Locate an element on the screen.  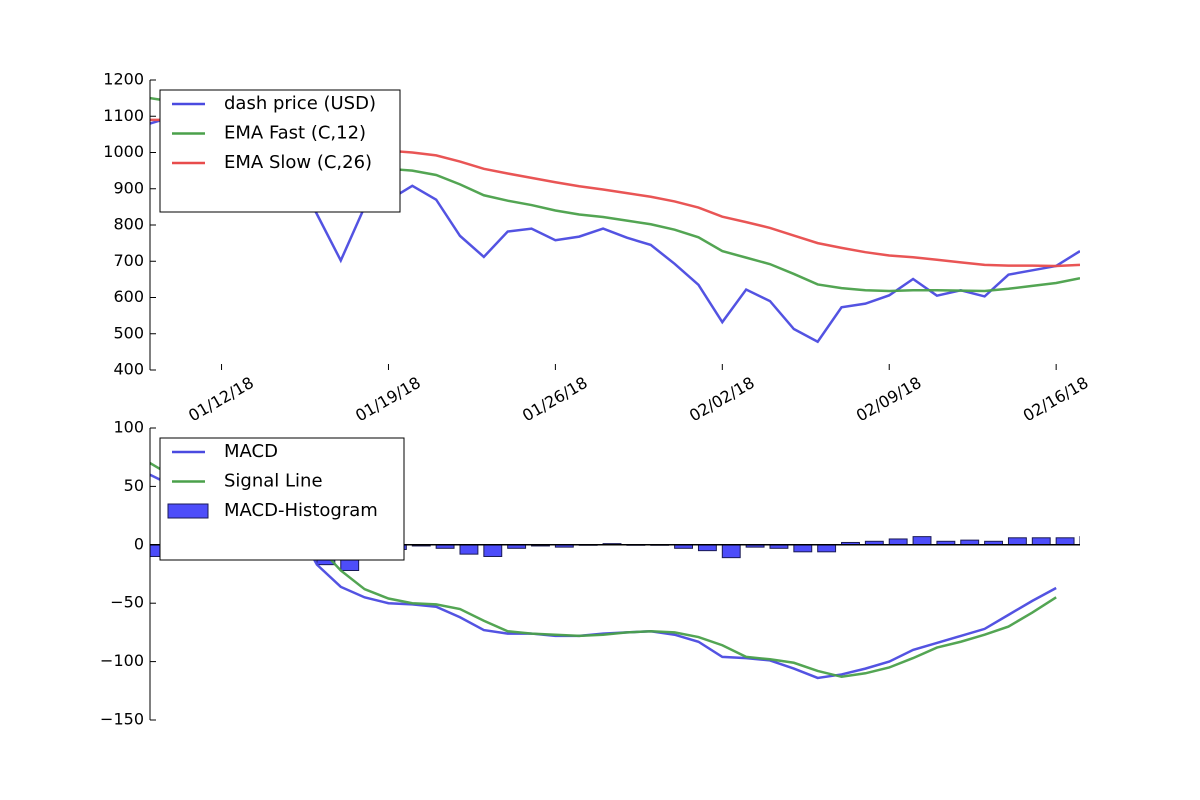
y-tick-label: 50 is located at coordinates (134, 485).